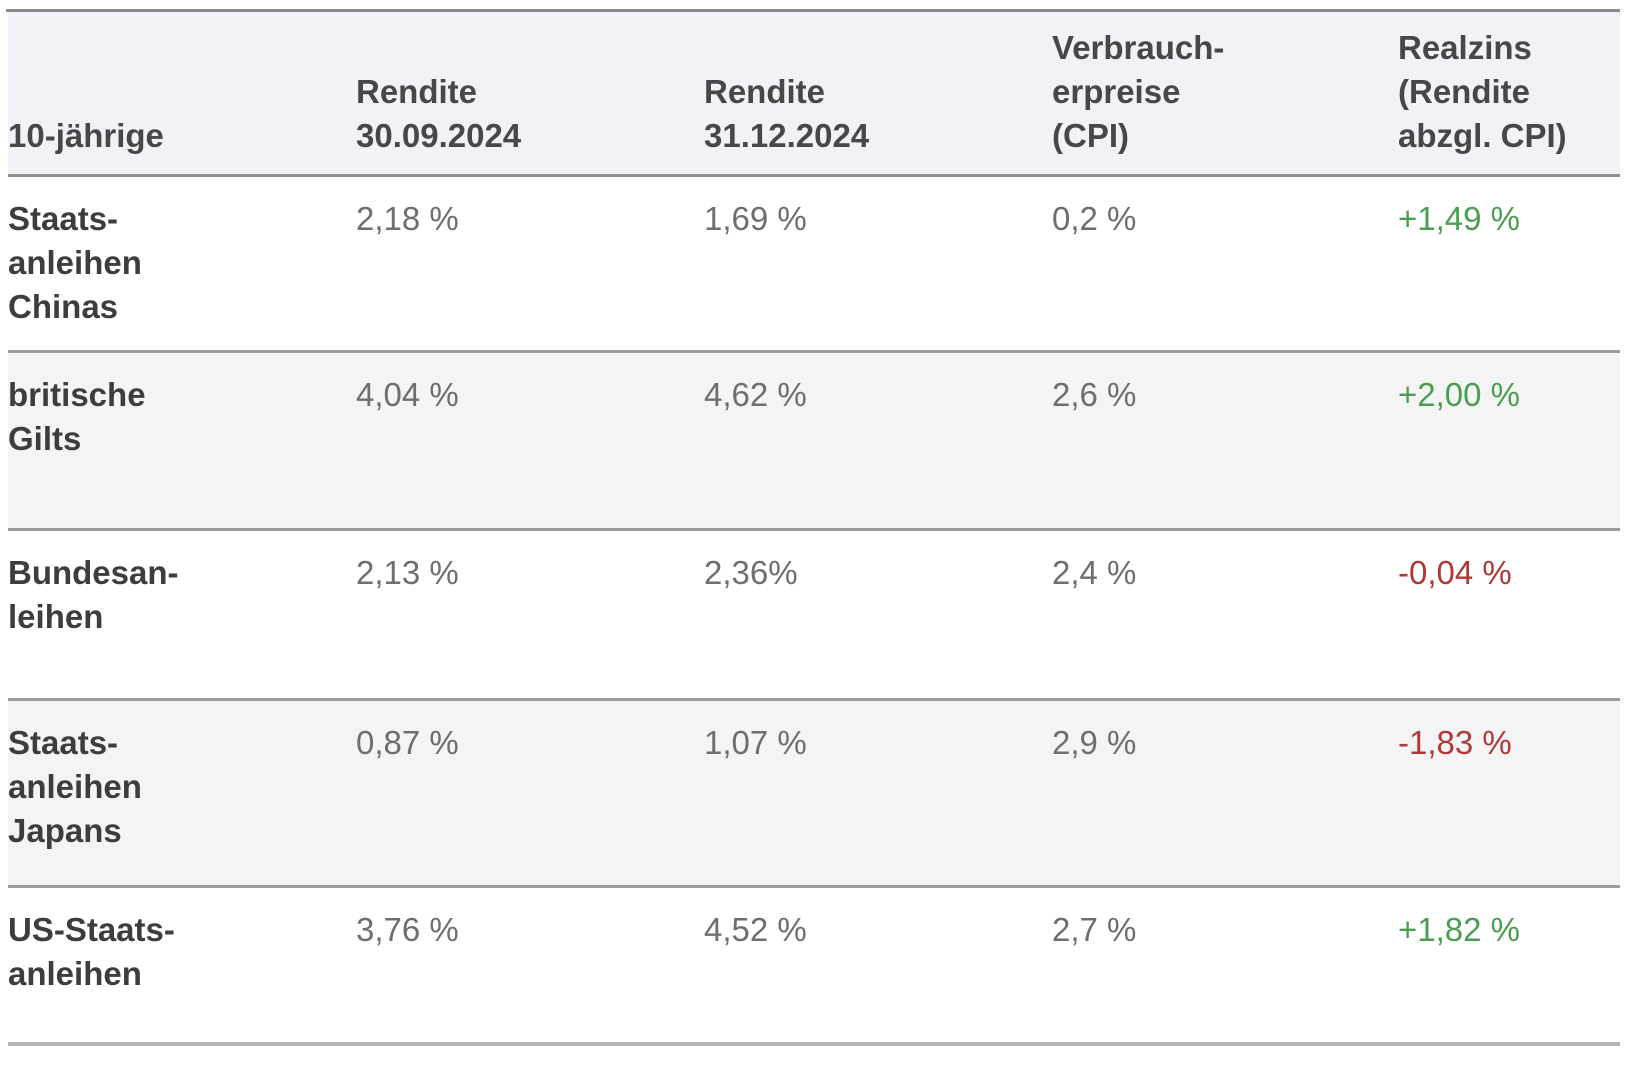 The width and height of the screenshot is (1626, 1080). Describe the element at coordinates (407, 742) in the screenshot. I see `yield-sep-value: 0,87 %` at that location.